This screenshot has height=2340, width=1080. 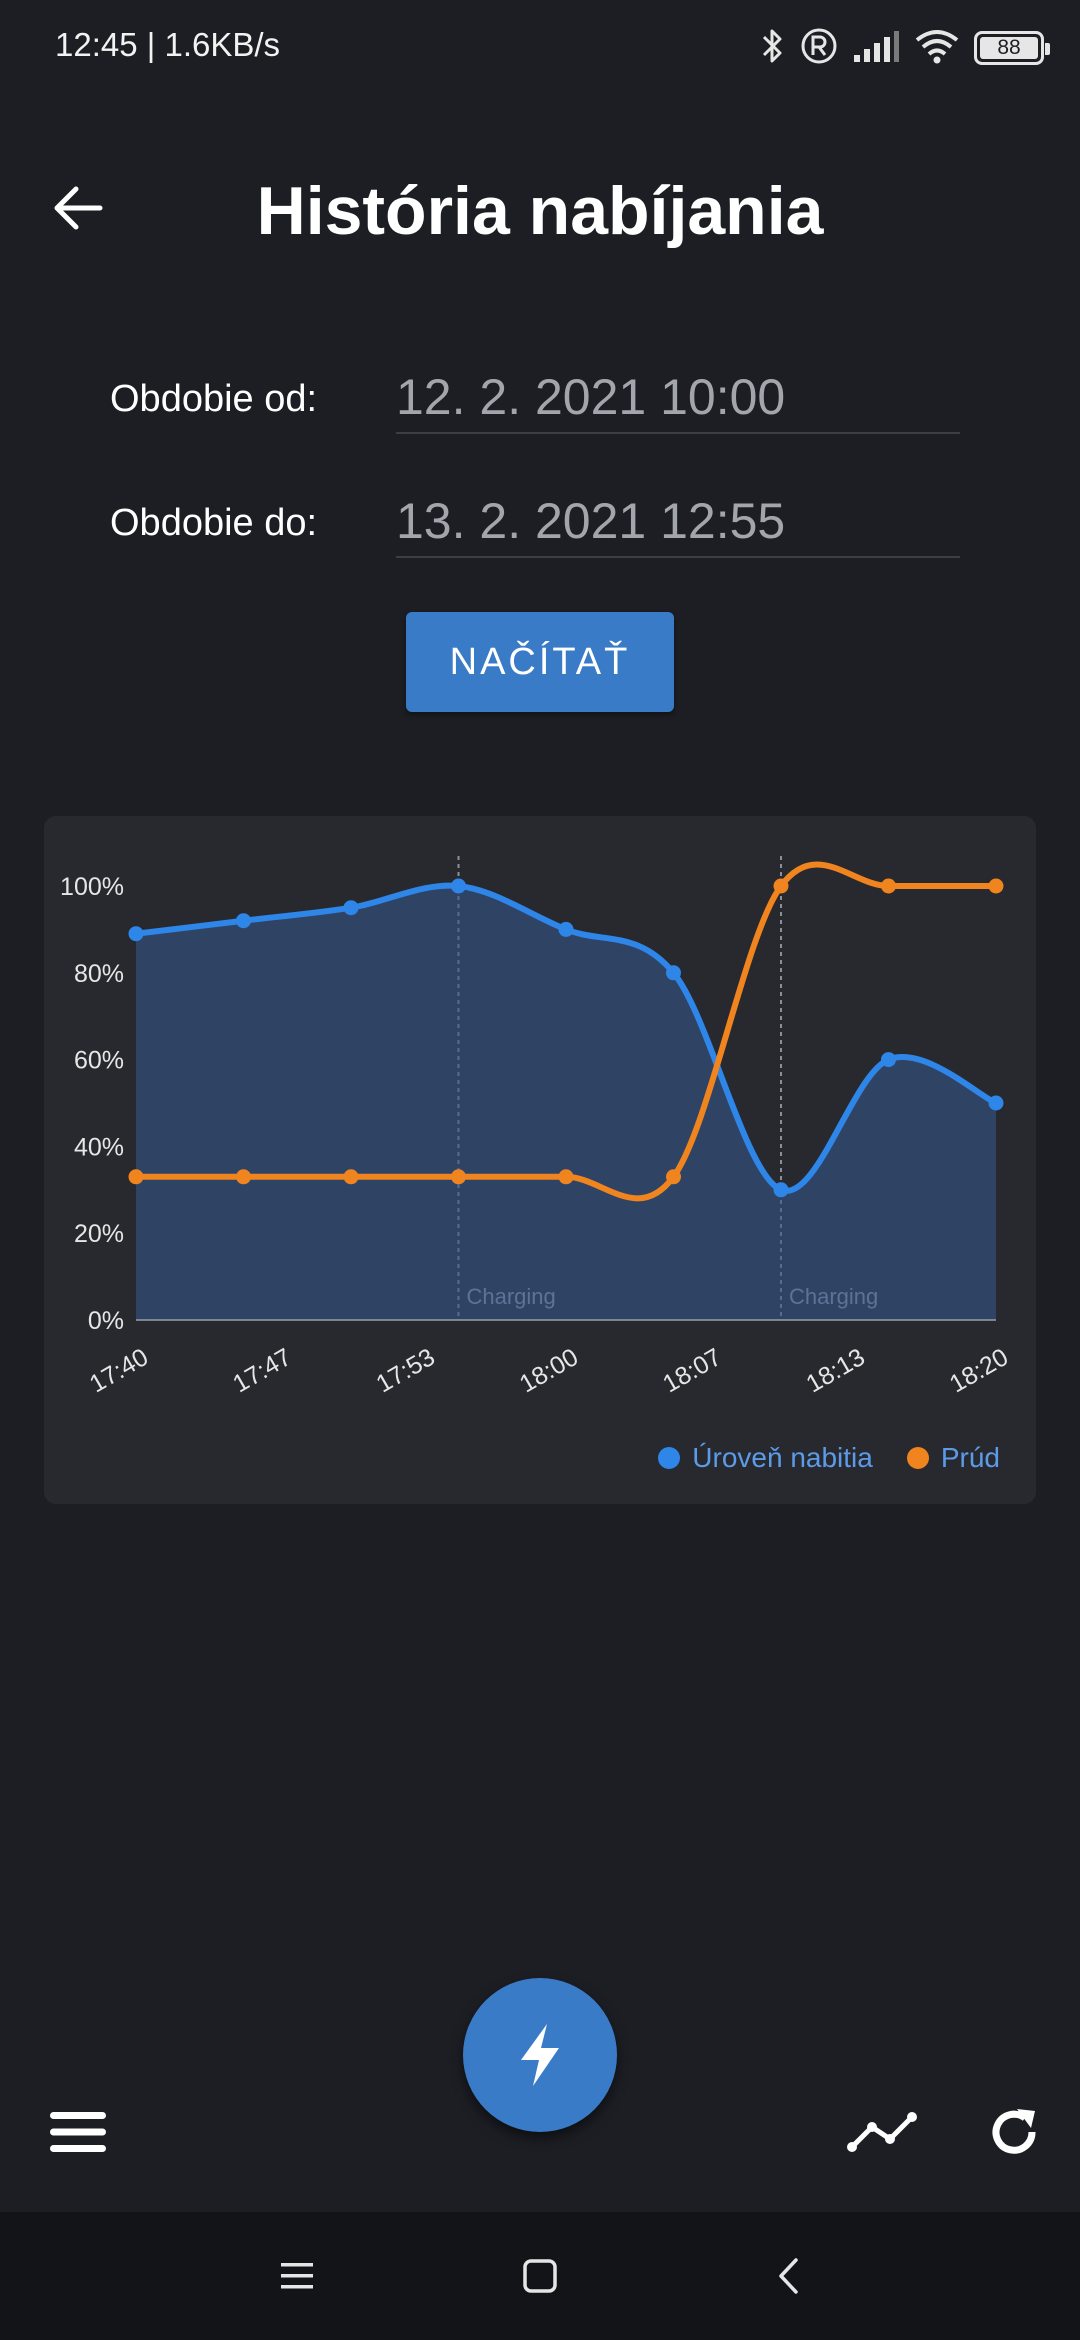 What do you see at coordinates (92, 887) in the screenshot?
I see `y-tick-label: 100%` at bounding box center [92, 887].